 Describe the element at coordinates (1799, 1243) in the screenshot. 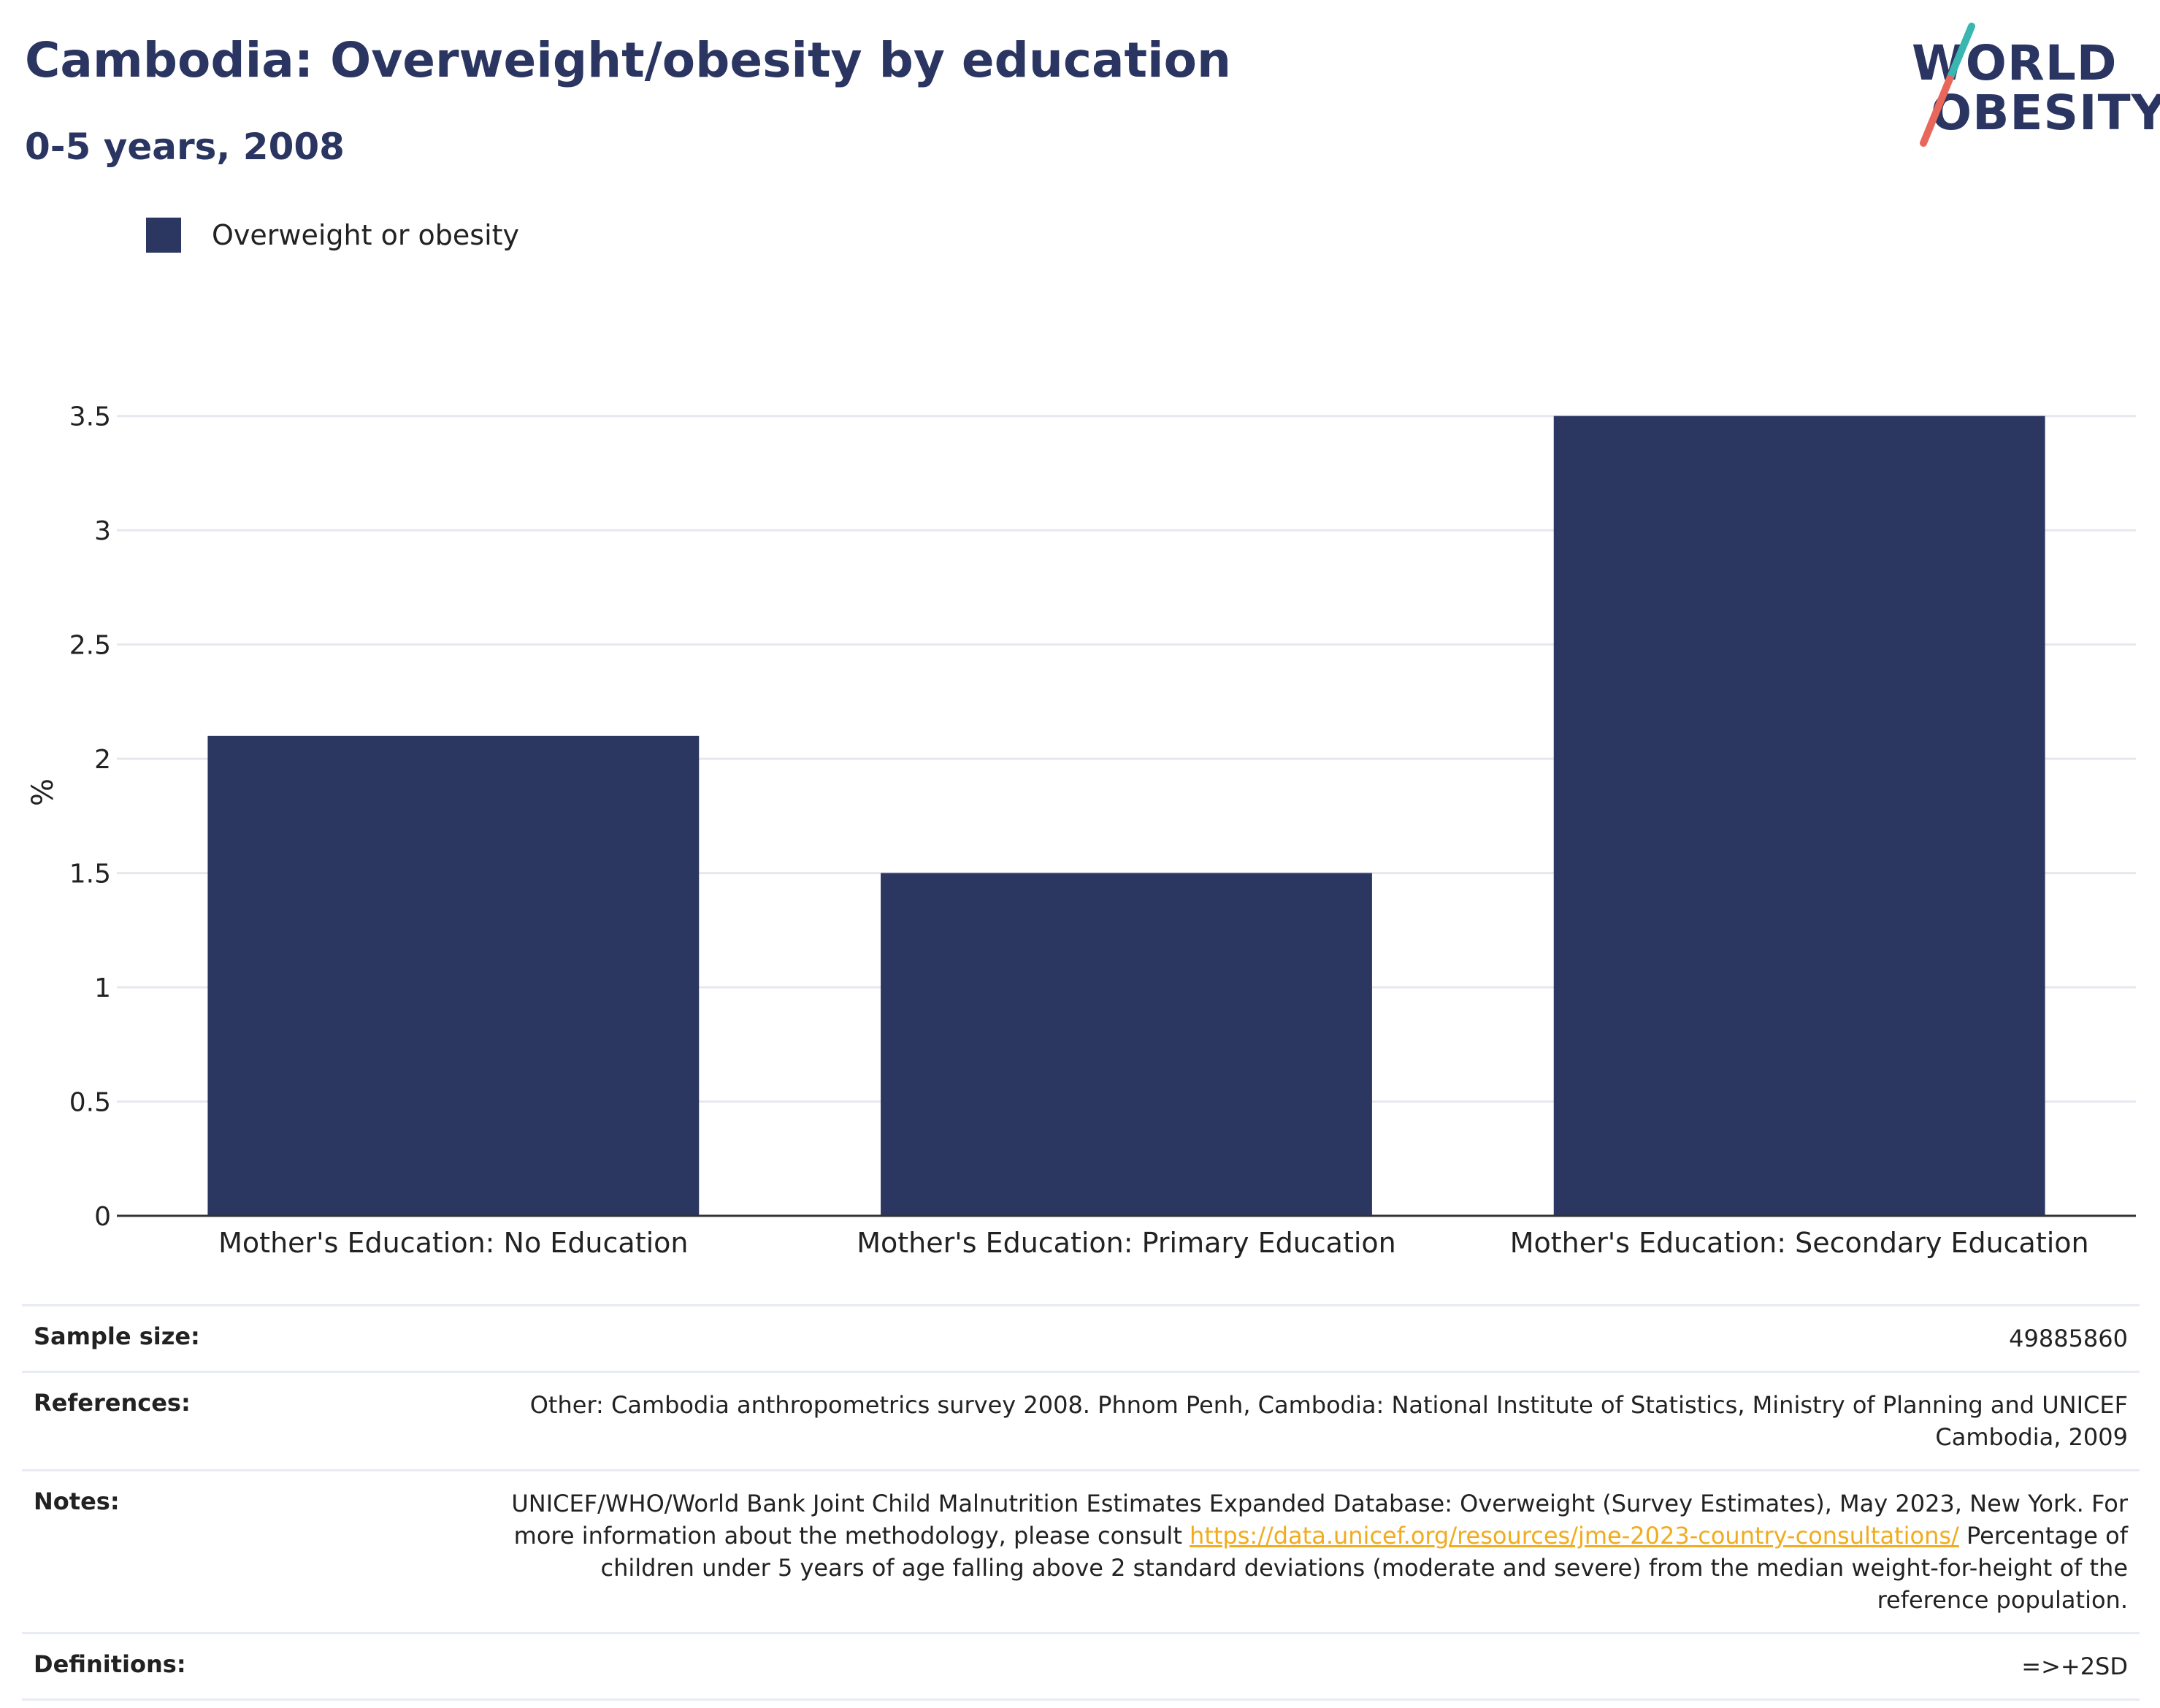

I see `x-tick-label: Mother's Education: Secondary Education` at that location.